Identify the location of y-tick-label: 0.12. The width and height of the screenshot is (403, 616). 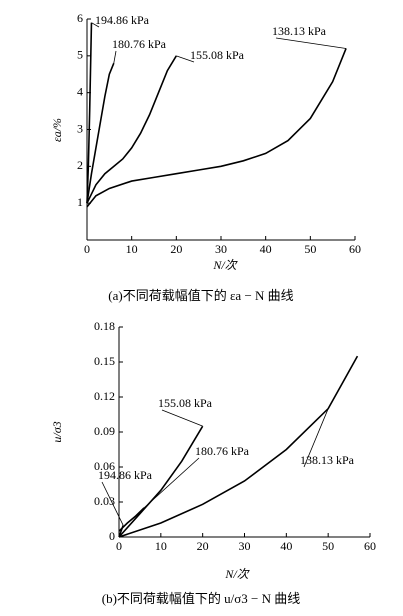
(104, 396).